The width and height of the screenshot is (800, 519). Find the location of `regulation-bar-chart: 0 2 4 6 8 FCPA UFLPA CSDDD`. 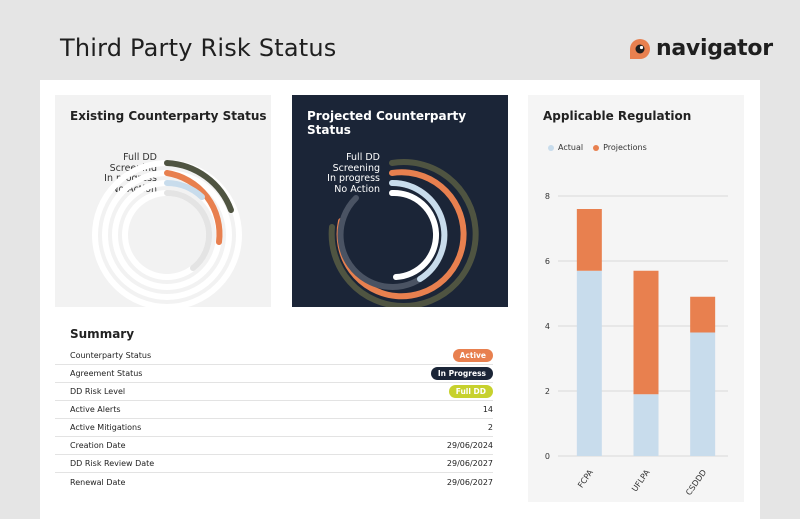

regulation-bar-chart: 0 2 4 6 8 FCPA UFLPA CSDDD is located at coordinates (636, 344).